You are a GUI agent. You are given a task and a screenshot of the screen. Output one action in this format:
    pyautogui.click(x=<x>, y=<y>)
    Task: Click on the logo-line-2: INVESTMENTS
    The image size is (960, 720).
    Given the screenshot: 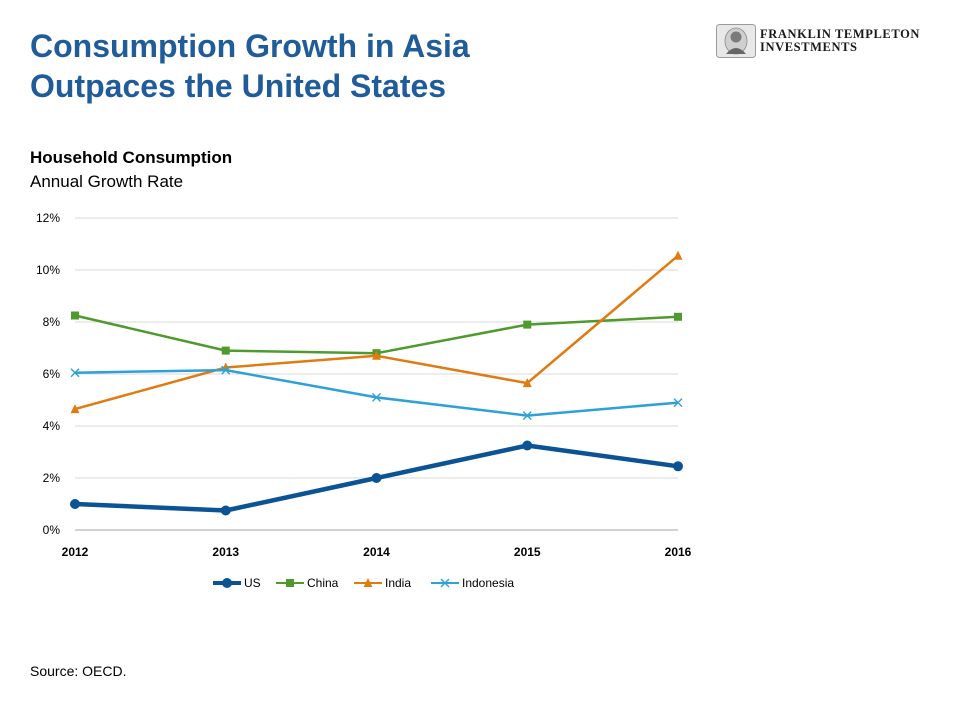 What is the action you would take?
    pyautogui.click(x=809, y=47)
    